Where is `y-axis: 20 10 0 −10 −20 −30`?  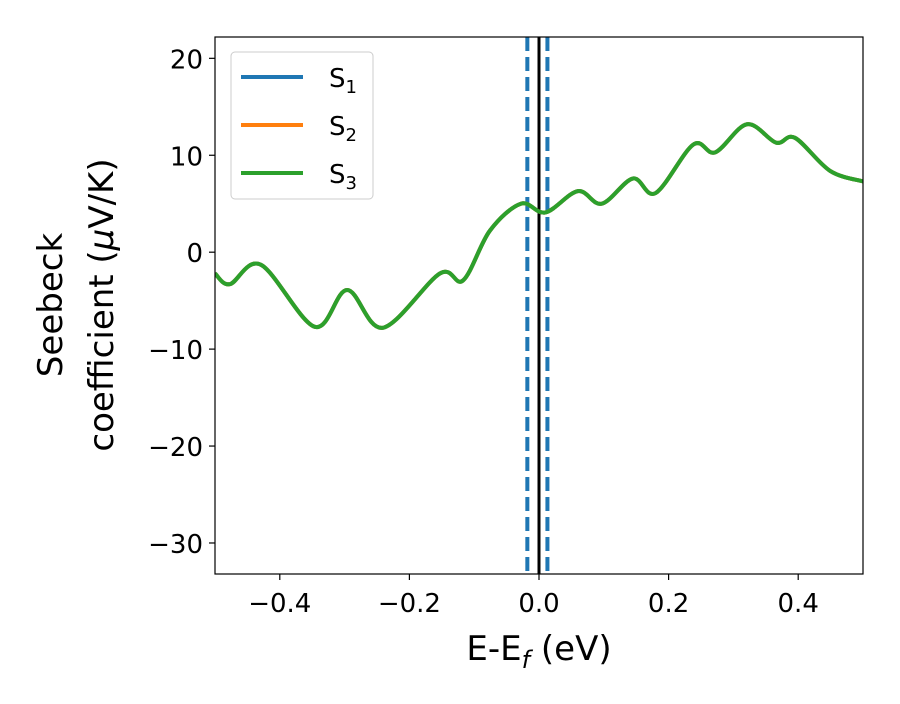
y-axis: 20 10 0 −10 −20 −30 is located at coordinates (181, 302).